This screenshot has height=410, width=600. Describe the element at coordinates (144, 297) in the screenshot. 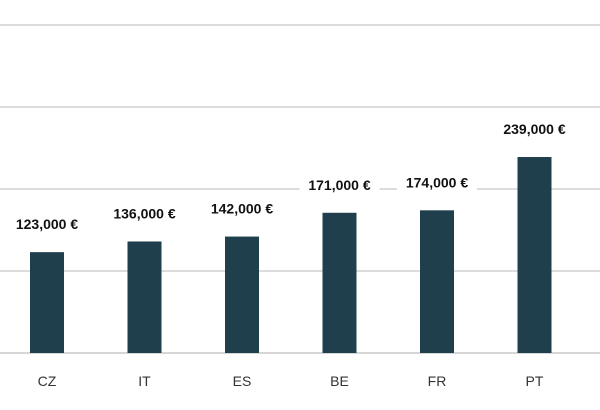

I see `bar-IT` at that location.